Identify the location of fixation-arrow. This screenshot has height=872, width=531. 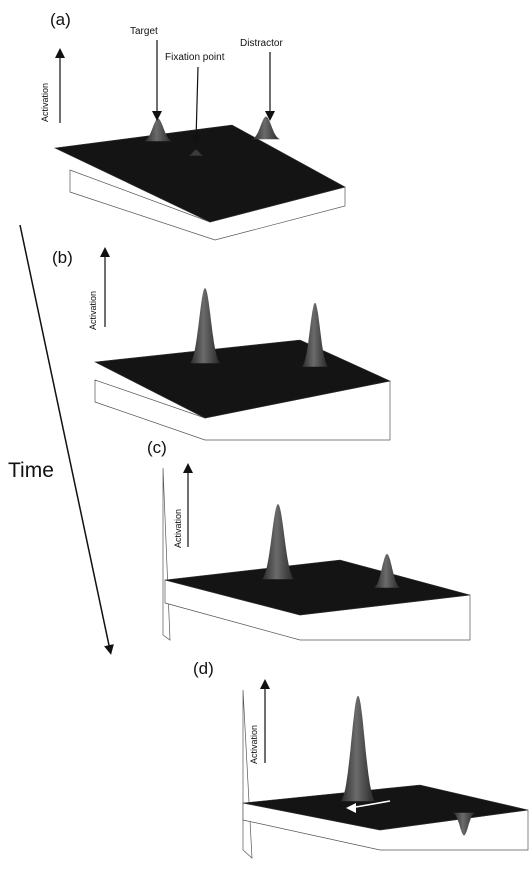
(196, 105).